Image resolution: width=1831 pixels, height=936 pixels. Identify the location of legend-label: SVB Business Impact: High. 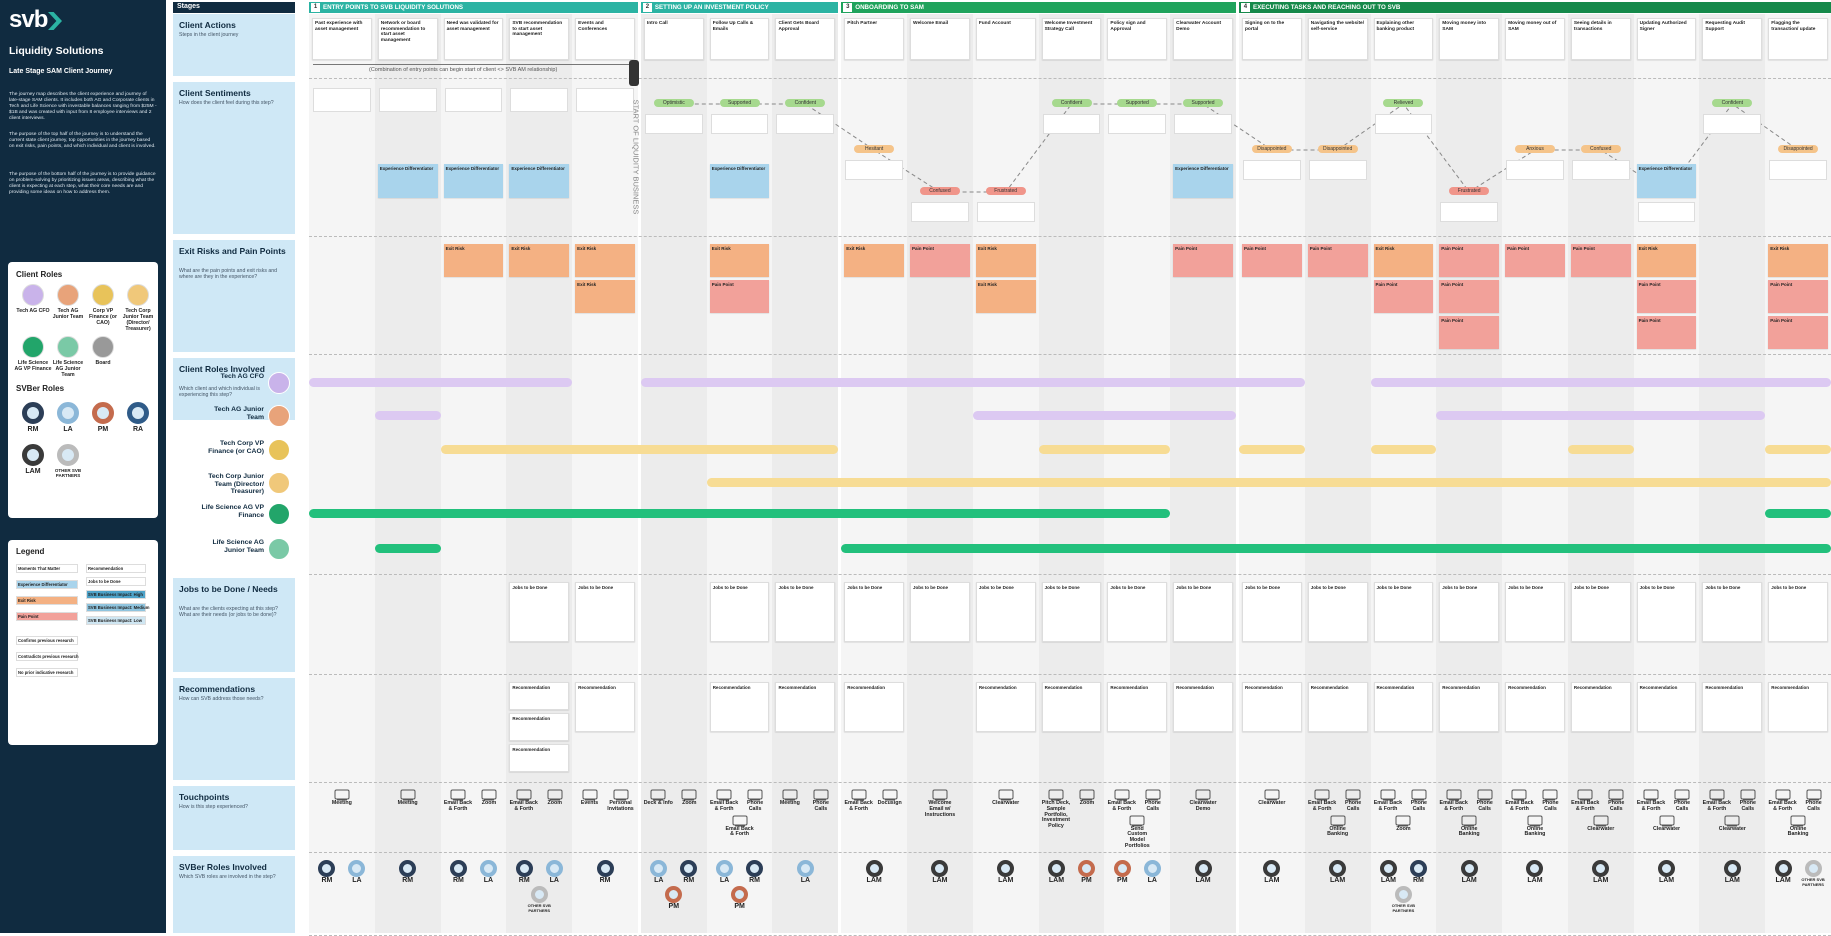
(115, 594).